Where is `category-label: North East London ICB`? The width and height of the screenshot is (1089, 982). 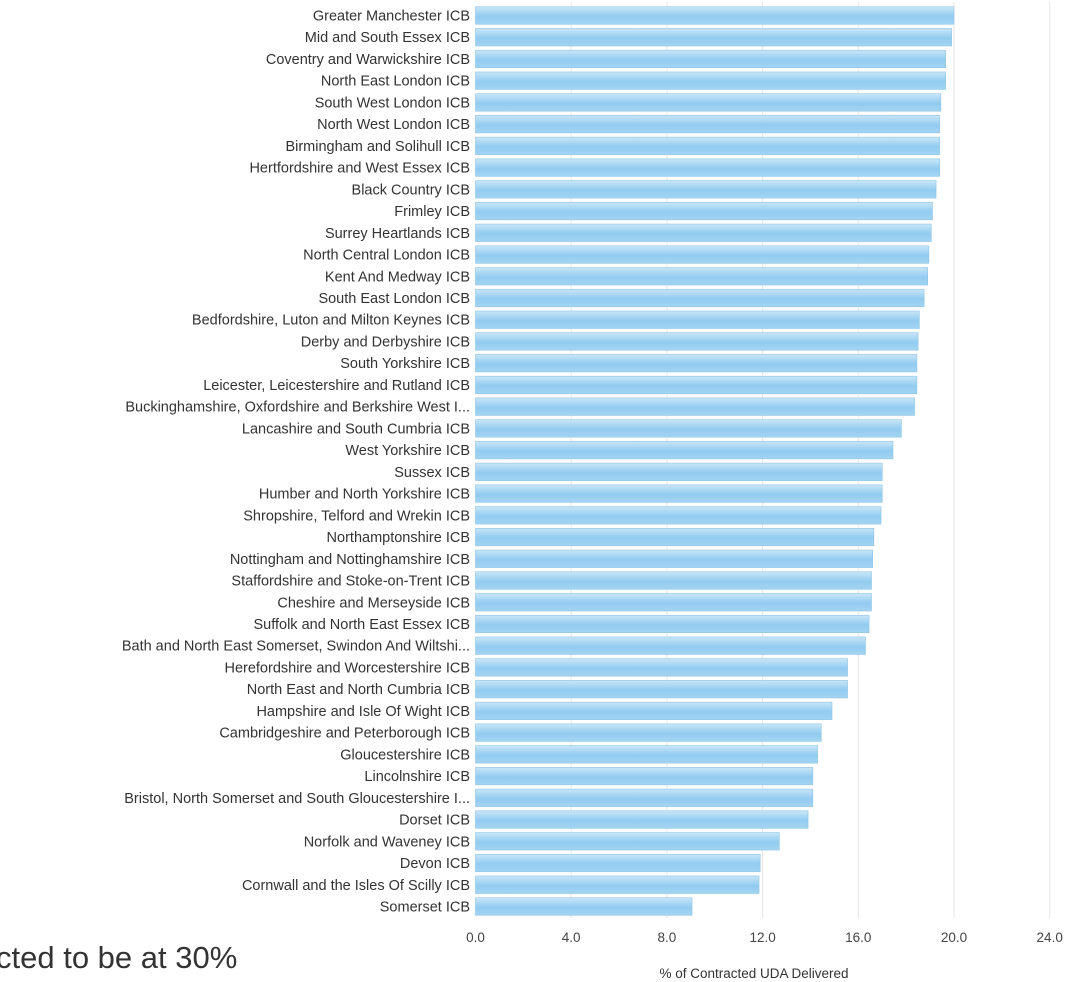
category-label: North East London ICB is located at coordinates (395, 82).